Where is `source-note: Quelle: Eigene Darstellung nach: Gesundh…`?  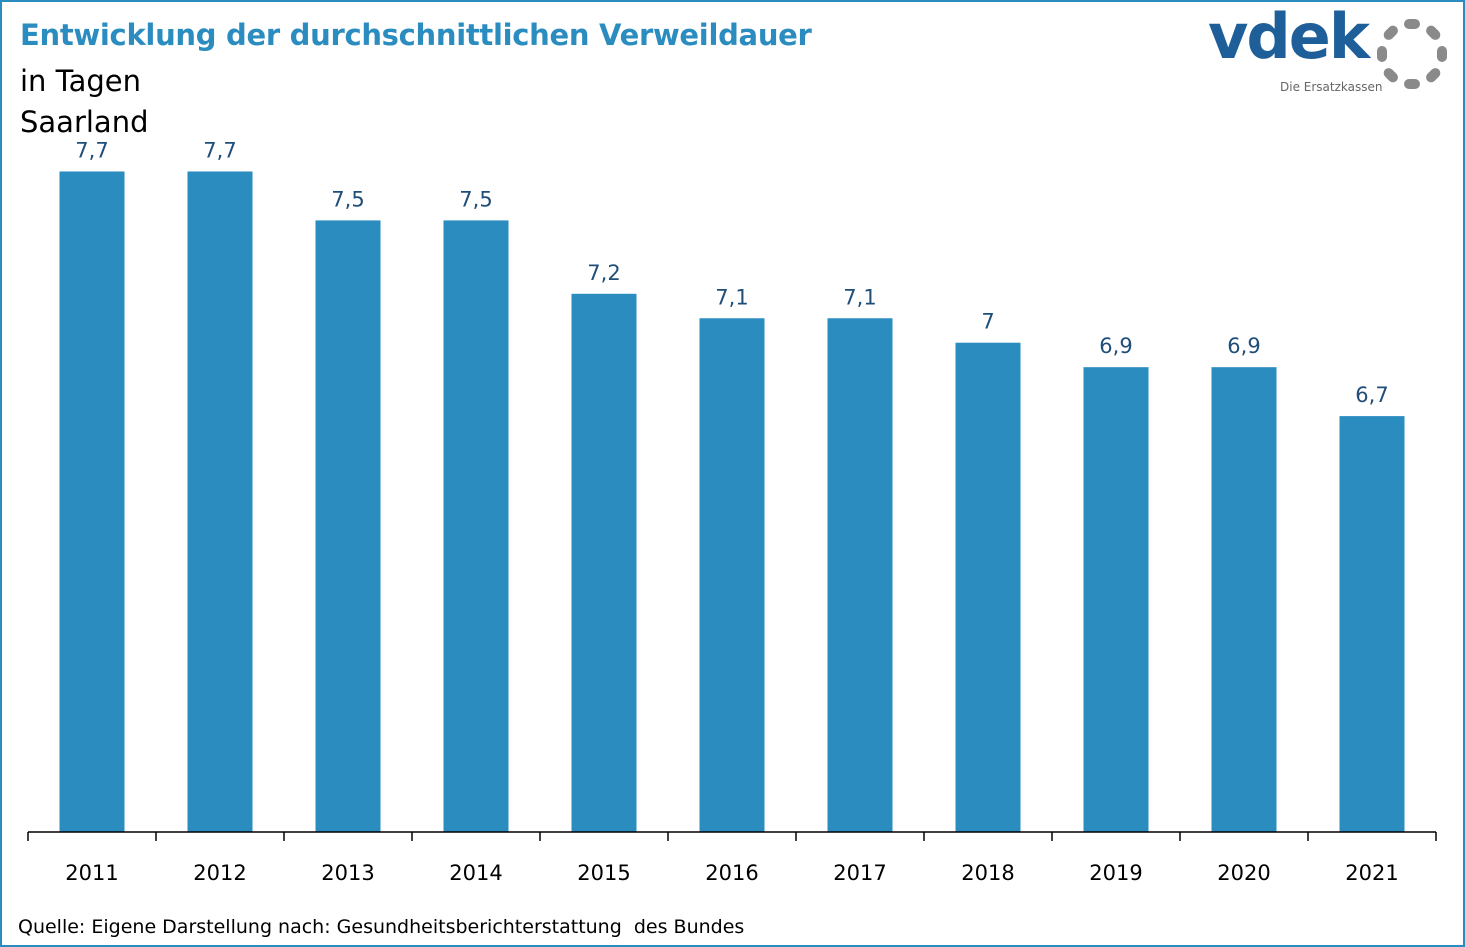
source-note: Quelle: Eigene Darstellung nach: Gesundh… is located at coordinates (381, 927).